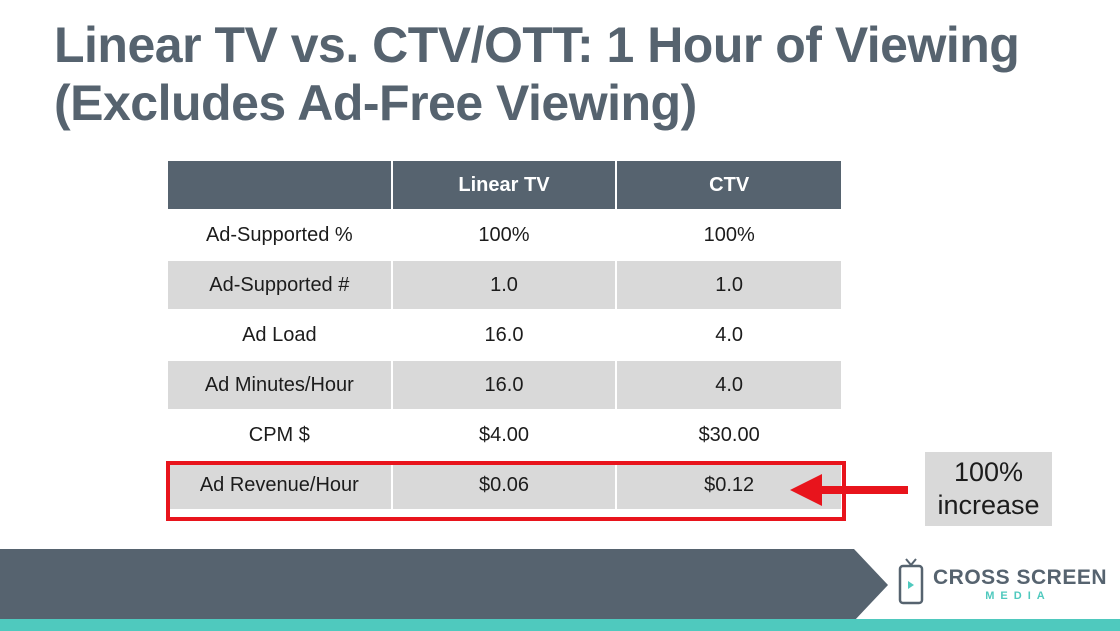 This screenshot has height=631, width=1120. I want to click on highlight-box, so click(506, 491).